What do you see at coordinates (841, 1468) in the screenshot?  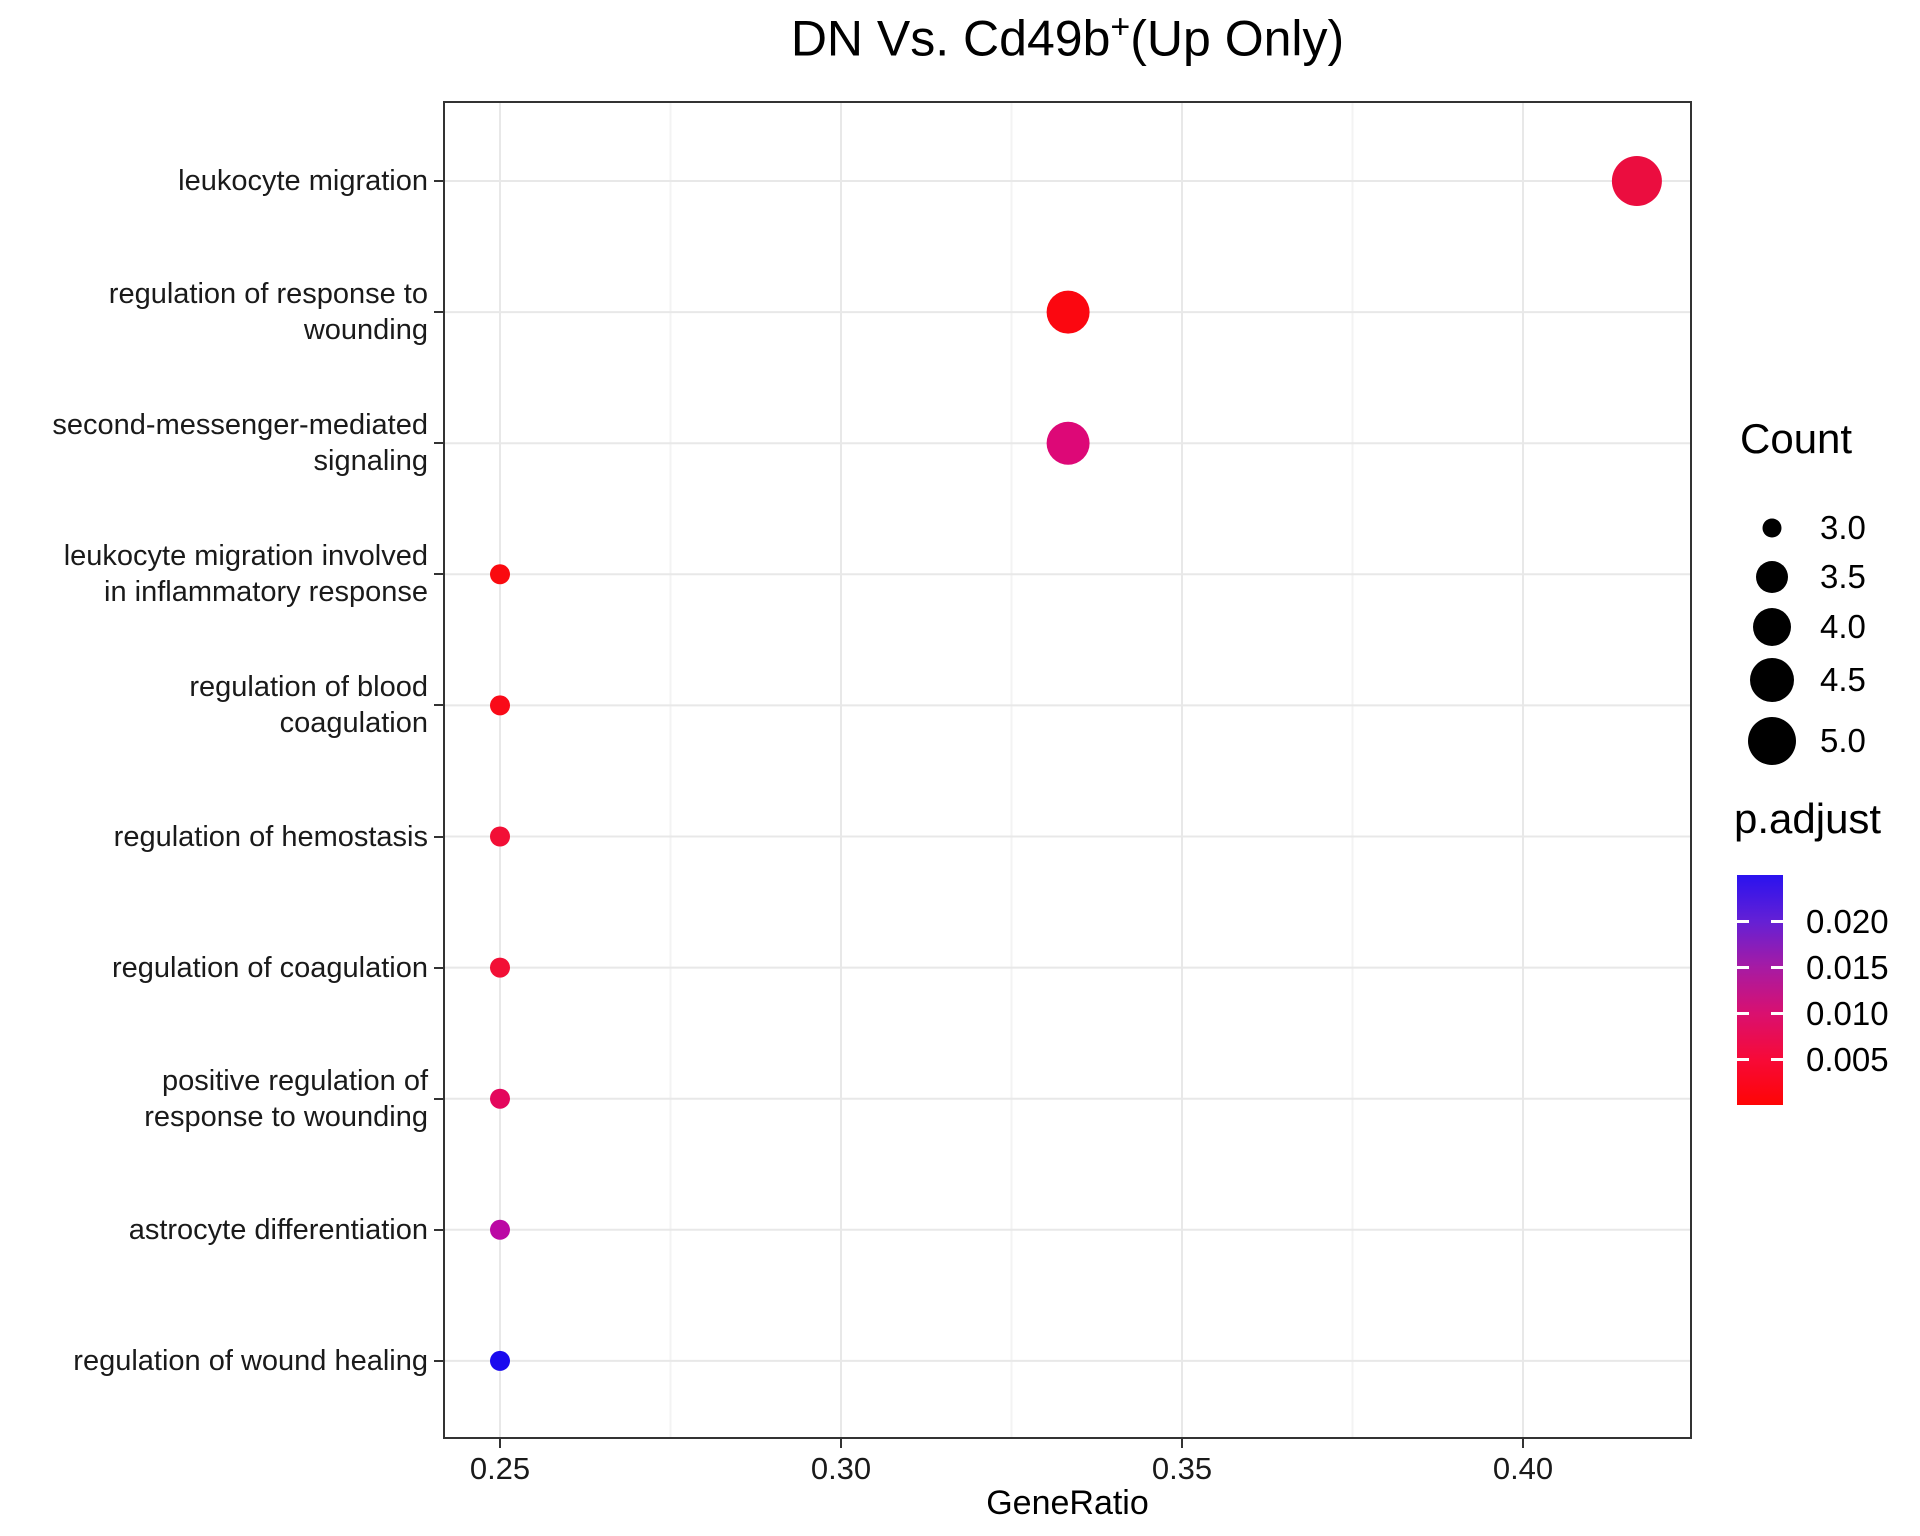 I see `x-axis-tick-label: 0.30` at bounding box center [841, 1468].